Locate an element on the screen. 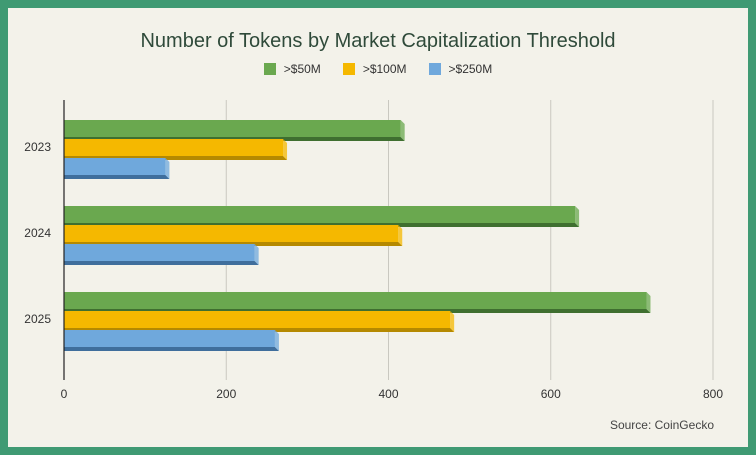 The image size is (756, 455). y-tick-label-2024: 2024 is located at coordinates (37, 233).